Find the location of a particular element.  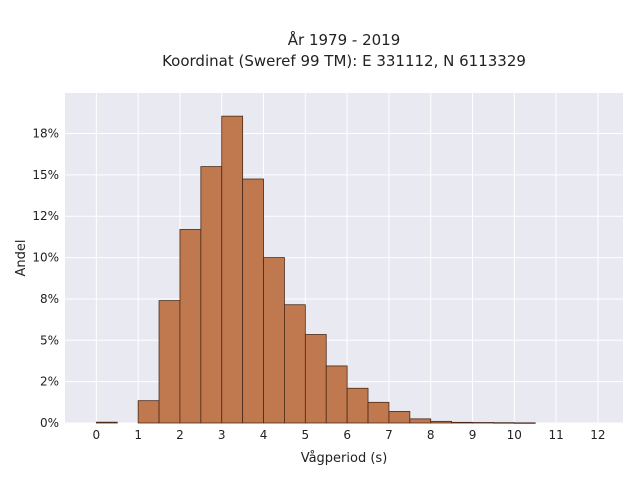

x-tick-label: 3 is located at coordinates (222, 435).